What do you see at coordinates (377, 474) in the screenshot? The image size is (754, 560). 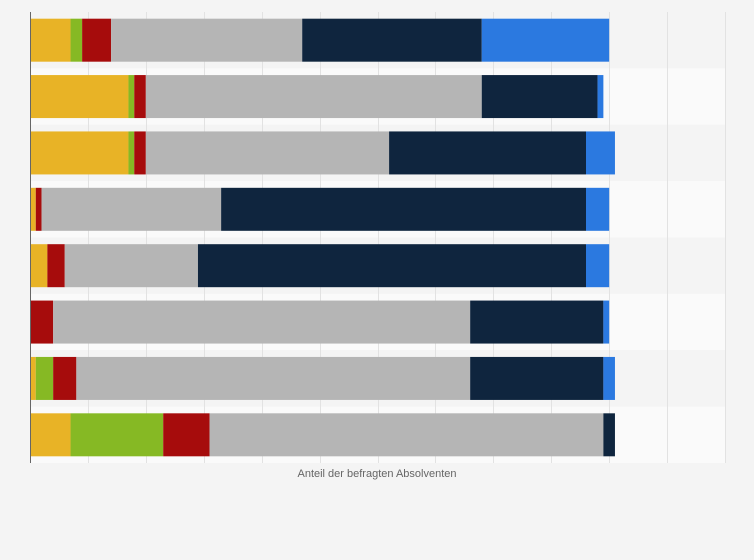 I see `x-axis-label: Anteil der befragten Absolventen` at bounding box center [377, 474].